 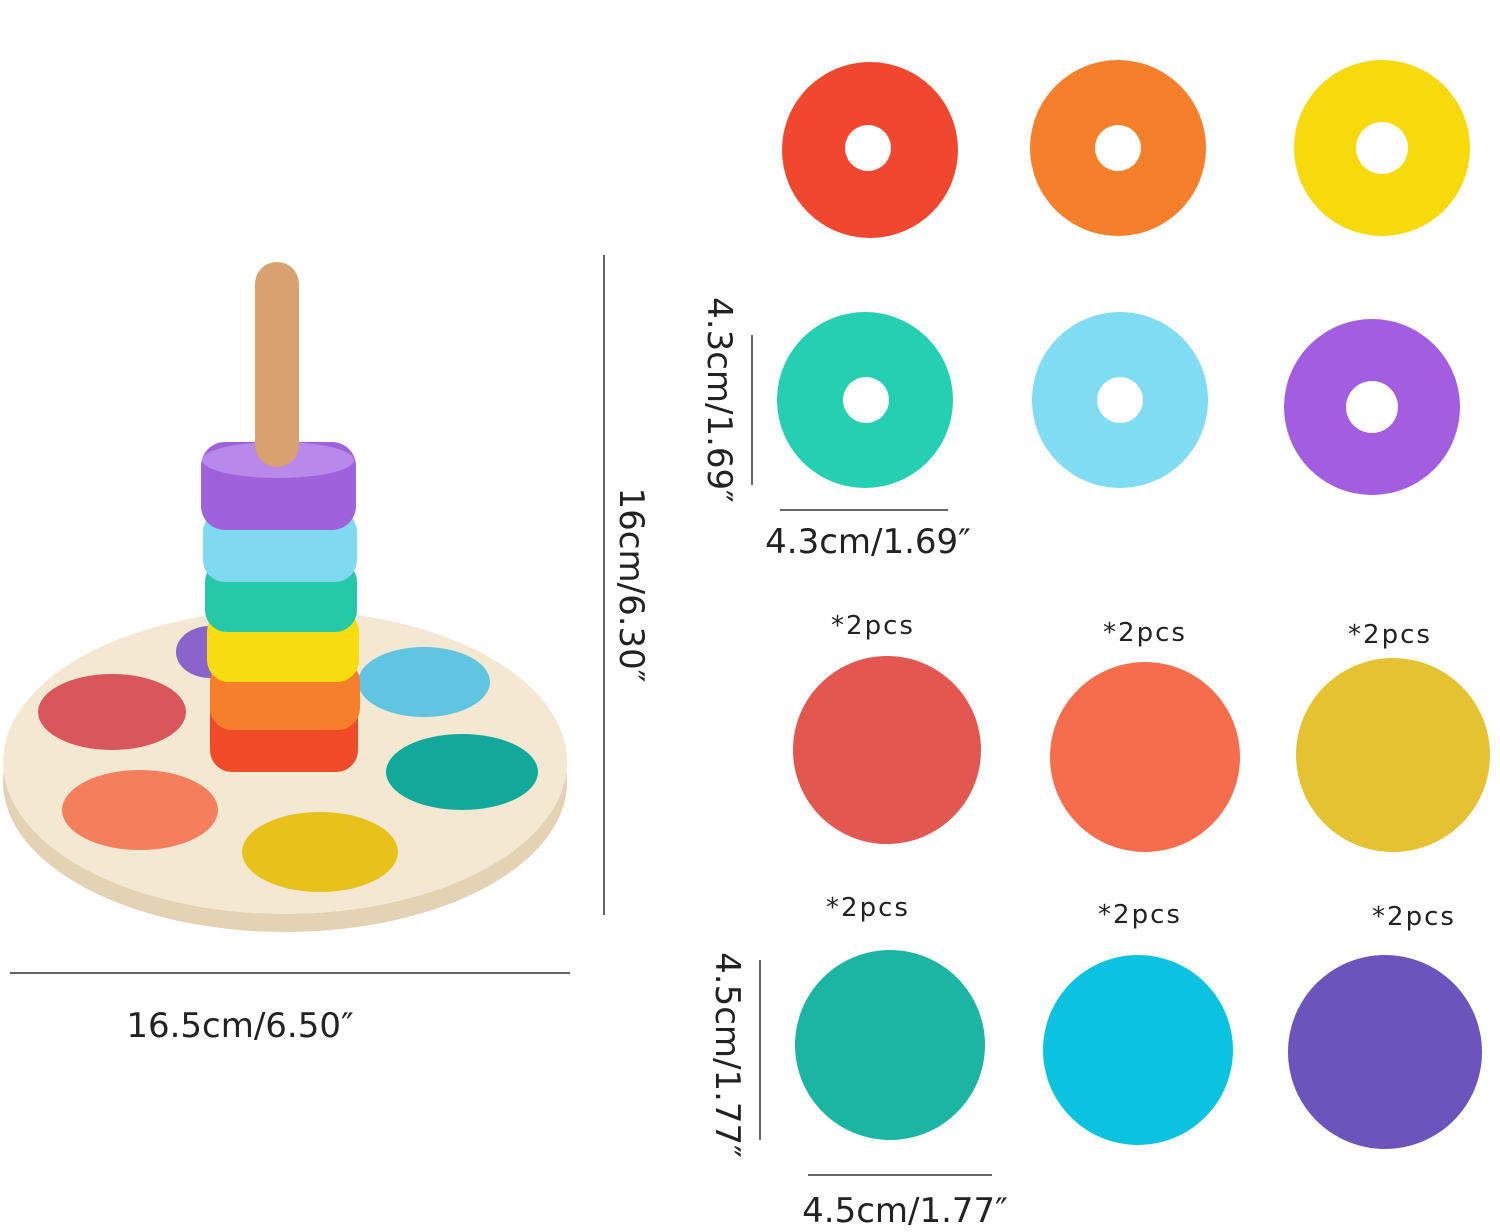 I want to click on dimension-label: 16.5cm/6.50″, so click(x=239, y=1026).